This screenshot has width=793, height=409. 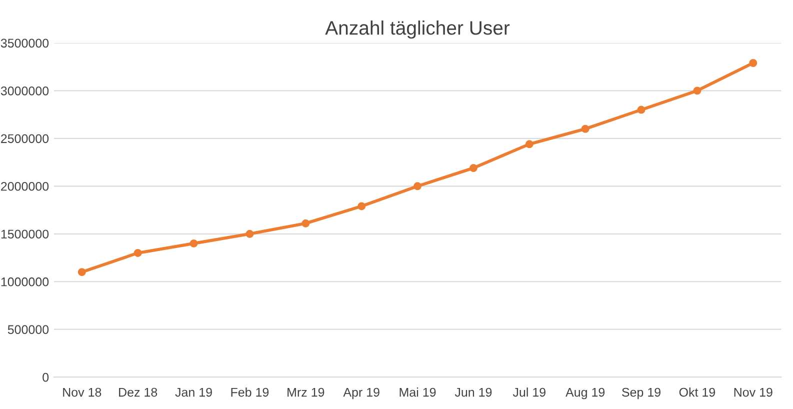 What do you see at coordinates (28, 329) in the screenshot?
I see `y-tick-label: 500000` at bounding box center [28, 329].